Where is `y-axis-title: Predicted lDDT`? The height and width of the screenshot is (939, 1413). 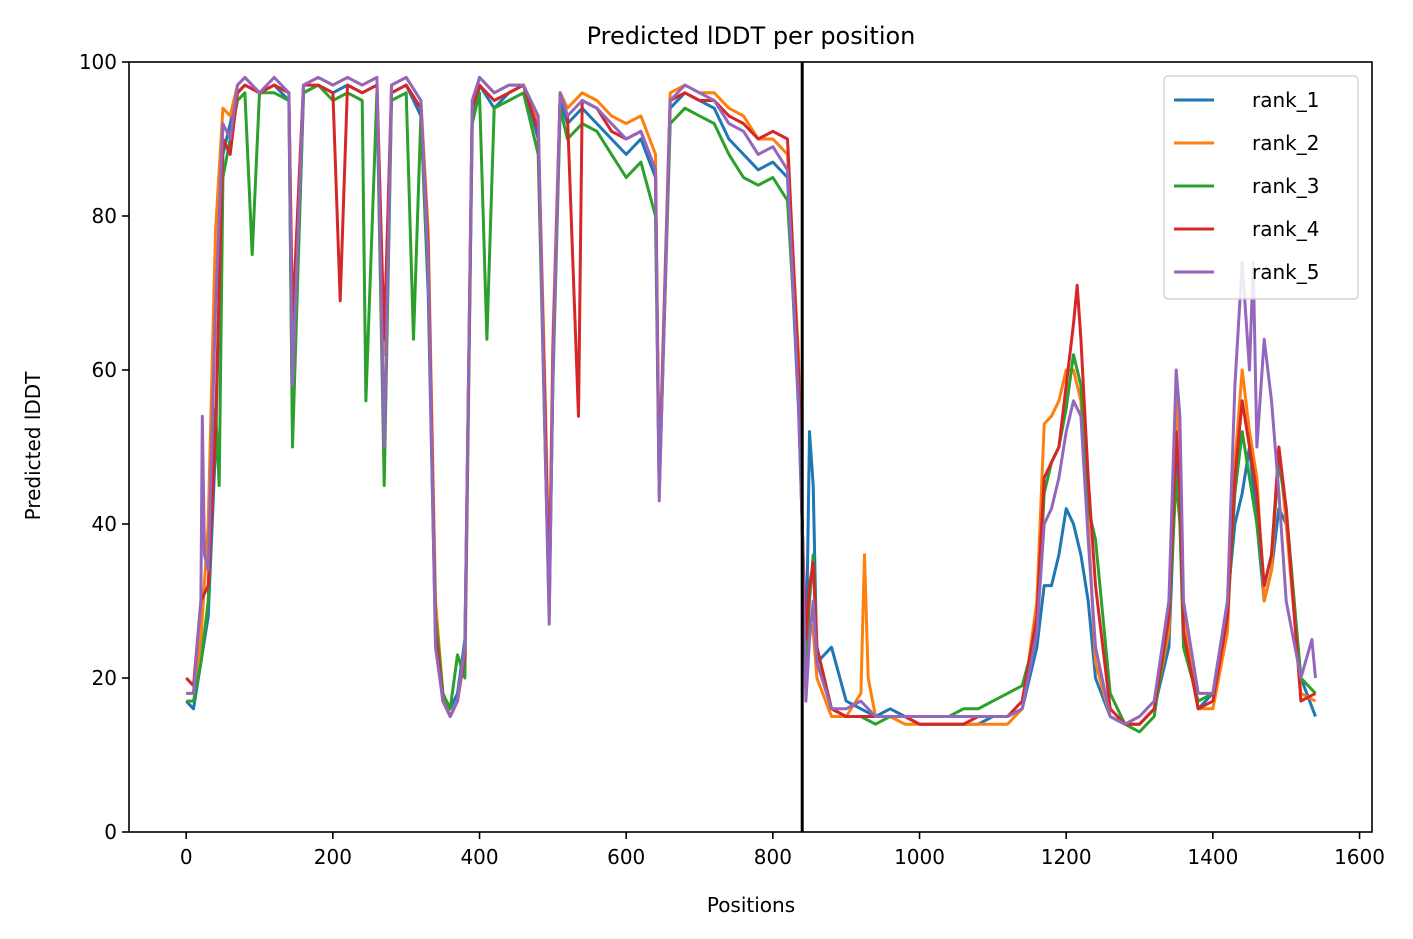
y-axis-title: Predicted lDDT is located at coordinates (33, 446).